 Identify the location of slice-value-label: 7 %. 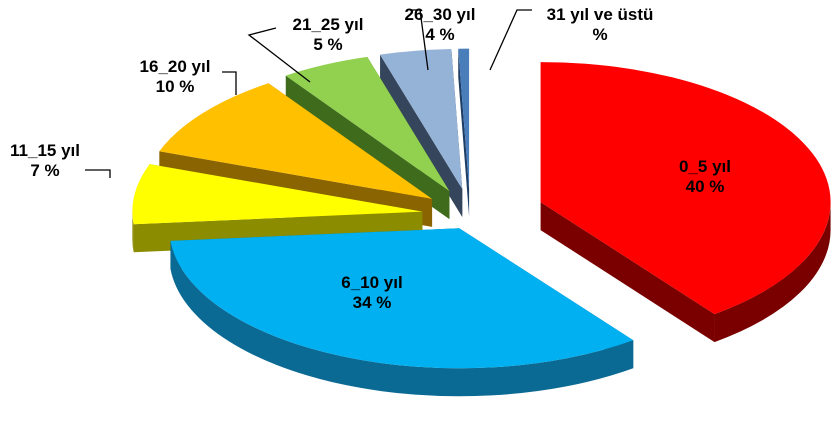
(44, 170).